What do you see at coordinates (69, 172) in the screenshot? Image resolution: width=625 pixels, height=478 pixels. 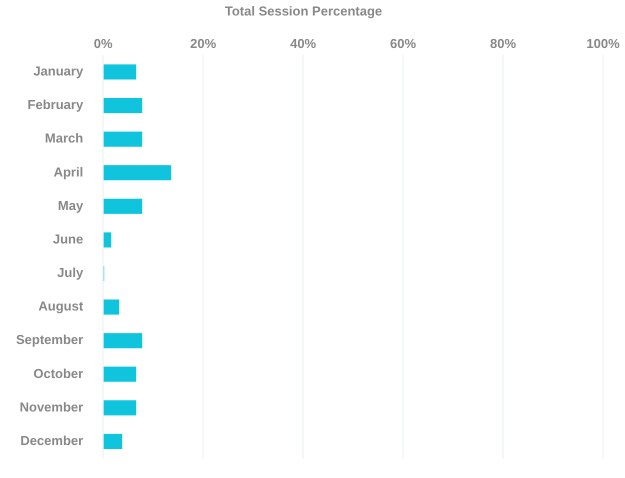 I see `y-tick-label: April` at bounding box center [69, 172].